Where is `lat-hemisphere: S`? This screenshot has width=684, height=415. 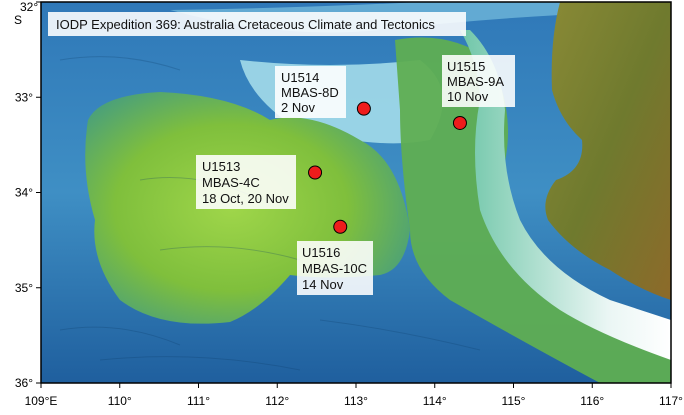 lat-hemisphere: S is located at coordinates (18, 20).